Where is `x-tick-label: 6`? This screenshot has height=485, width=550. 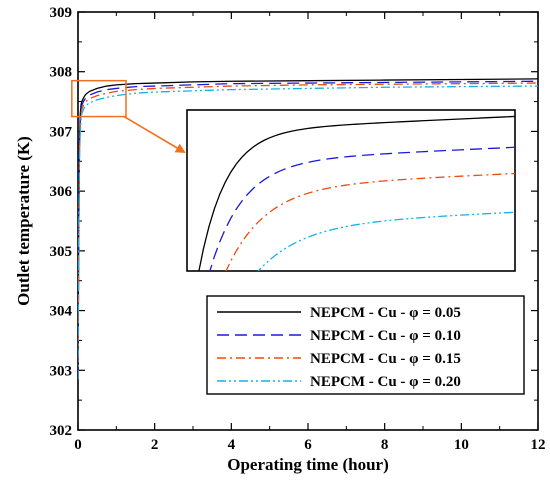 x-tick-label: 6 is located at coordinates (308, 445).